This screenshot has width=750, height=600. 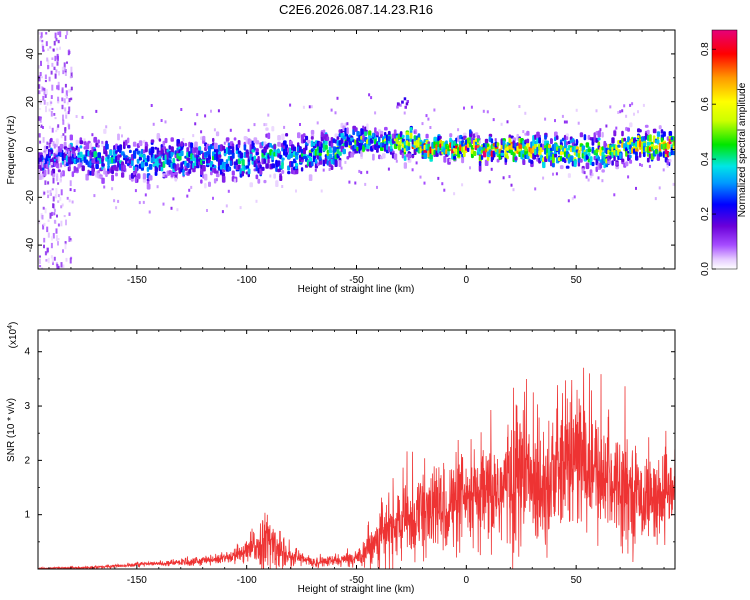 I want to click on colorbar-ticks: 0.0 0.2 0.4 0.6 0.8, so click(x=708, y=159).